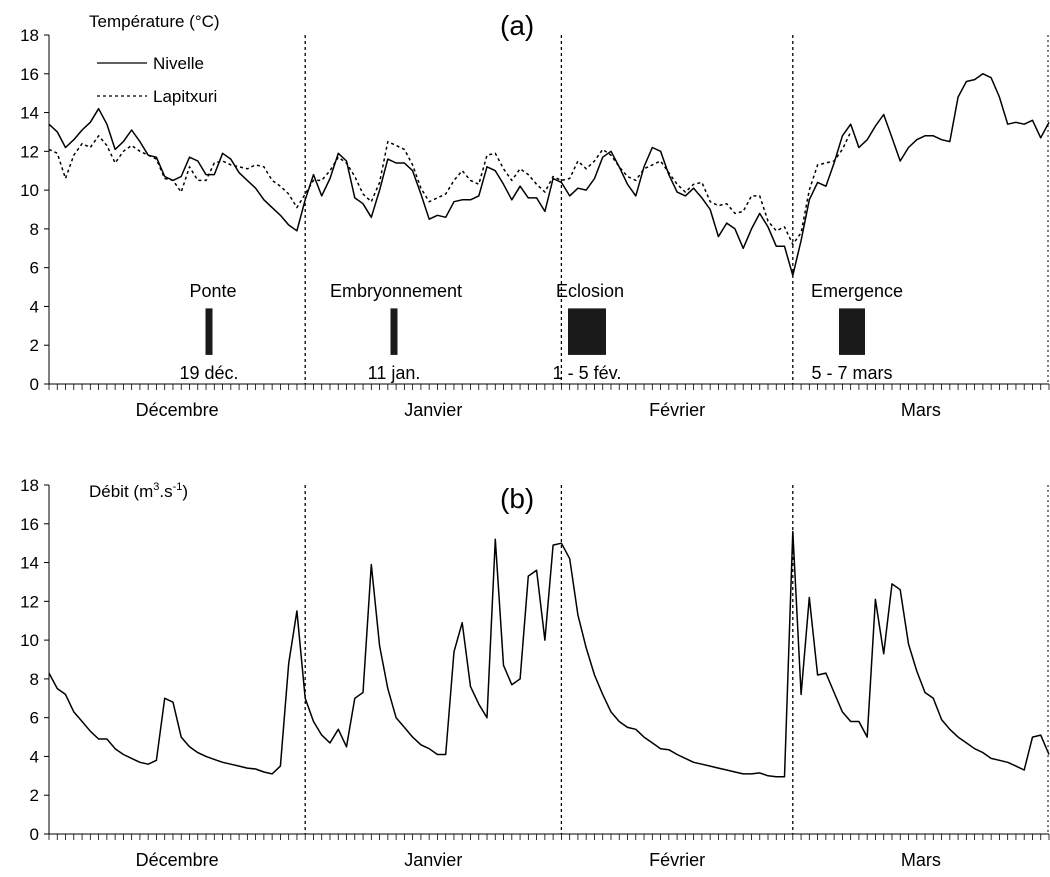  I want to click on panel-a-ylabel: Température (°C), so click(154, 21).